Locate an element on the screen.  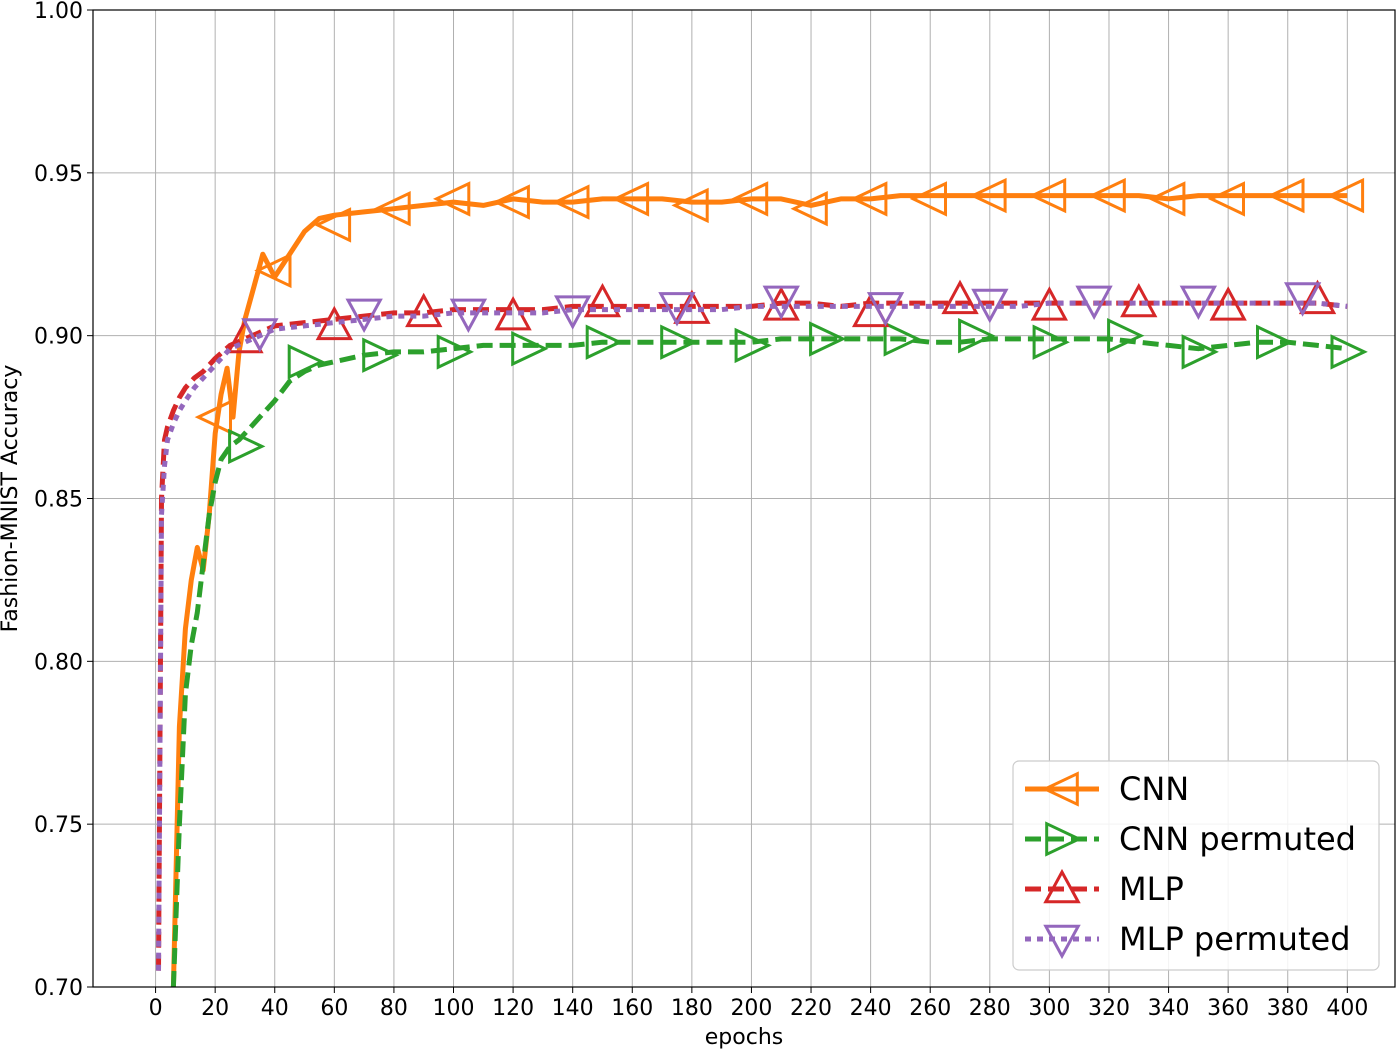
y-axis-label: Fashion-MNIST Accuracy is located at coordinates (11, 499).